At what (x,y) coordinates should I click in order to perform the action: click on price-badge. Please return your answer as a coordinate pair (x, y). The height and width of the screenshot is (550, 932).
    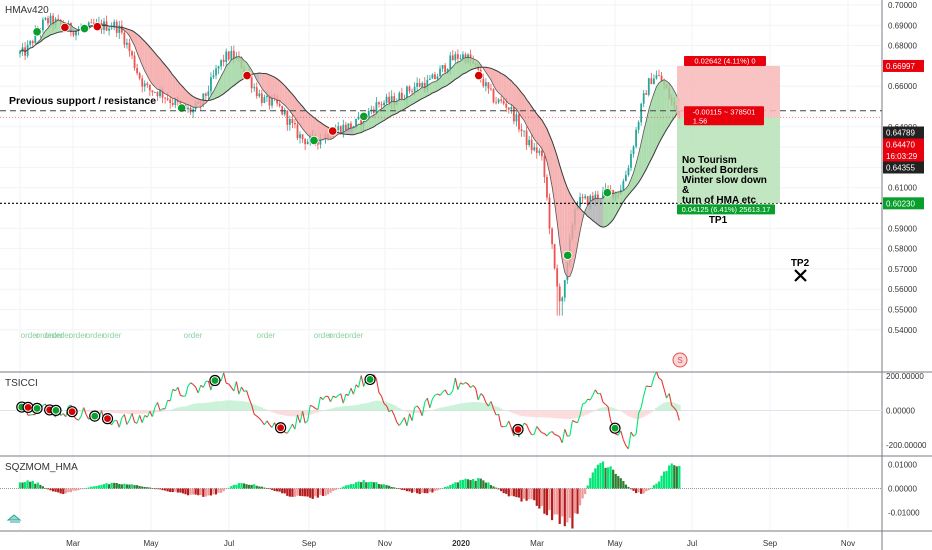
    Looking at the image, I should click on (903, 144).